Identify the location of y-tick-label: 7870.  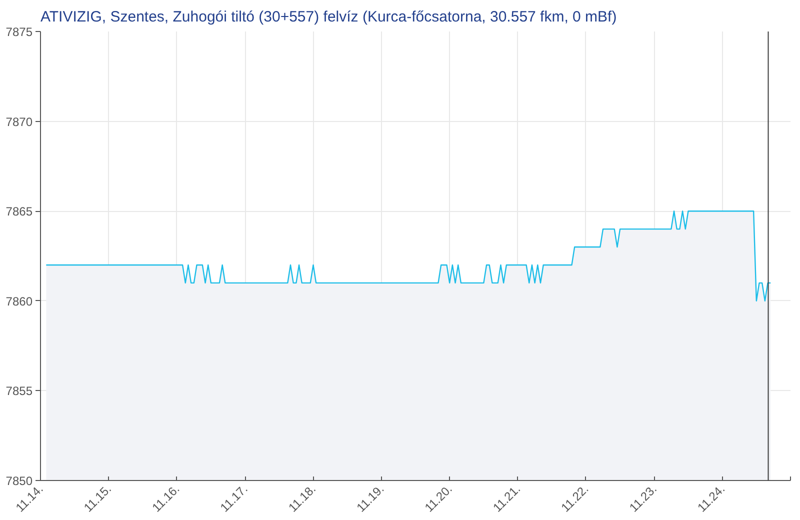
(19, 121).